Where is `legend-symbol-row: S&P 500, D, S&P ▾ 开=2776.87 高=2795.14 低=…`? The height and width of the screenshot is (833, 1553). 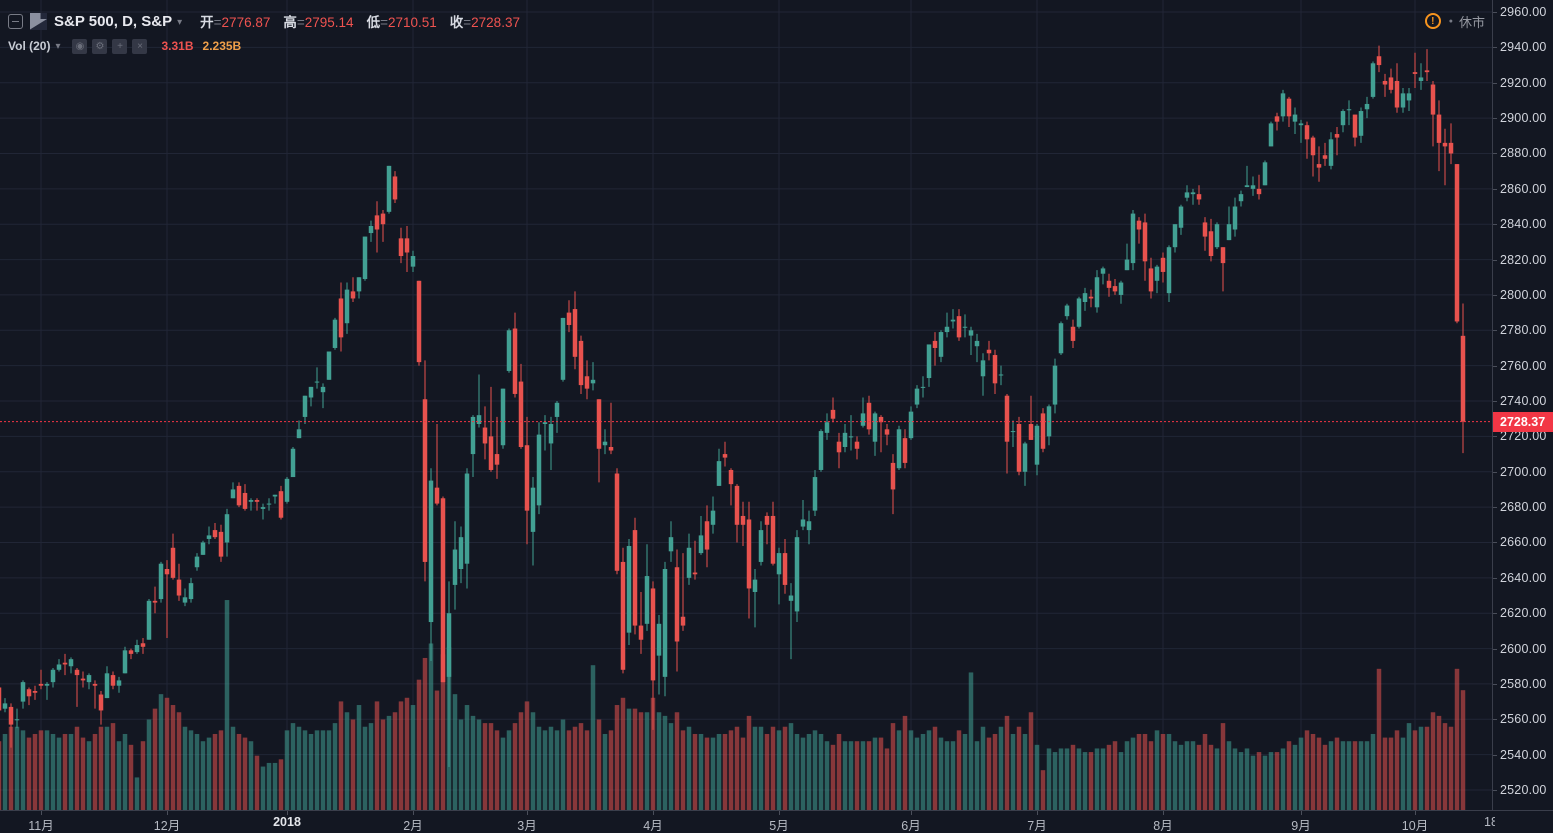
legend-symbol-row: S&P 500, D, S&P ▾ 开=2776.87 高=2795.14 低=… is located at coordinates (270, 21).